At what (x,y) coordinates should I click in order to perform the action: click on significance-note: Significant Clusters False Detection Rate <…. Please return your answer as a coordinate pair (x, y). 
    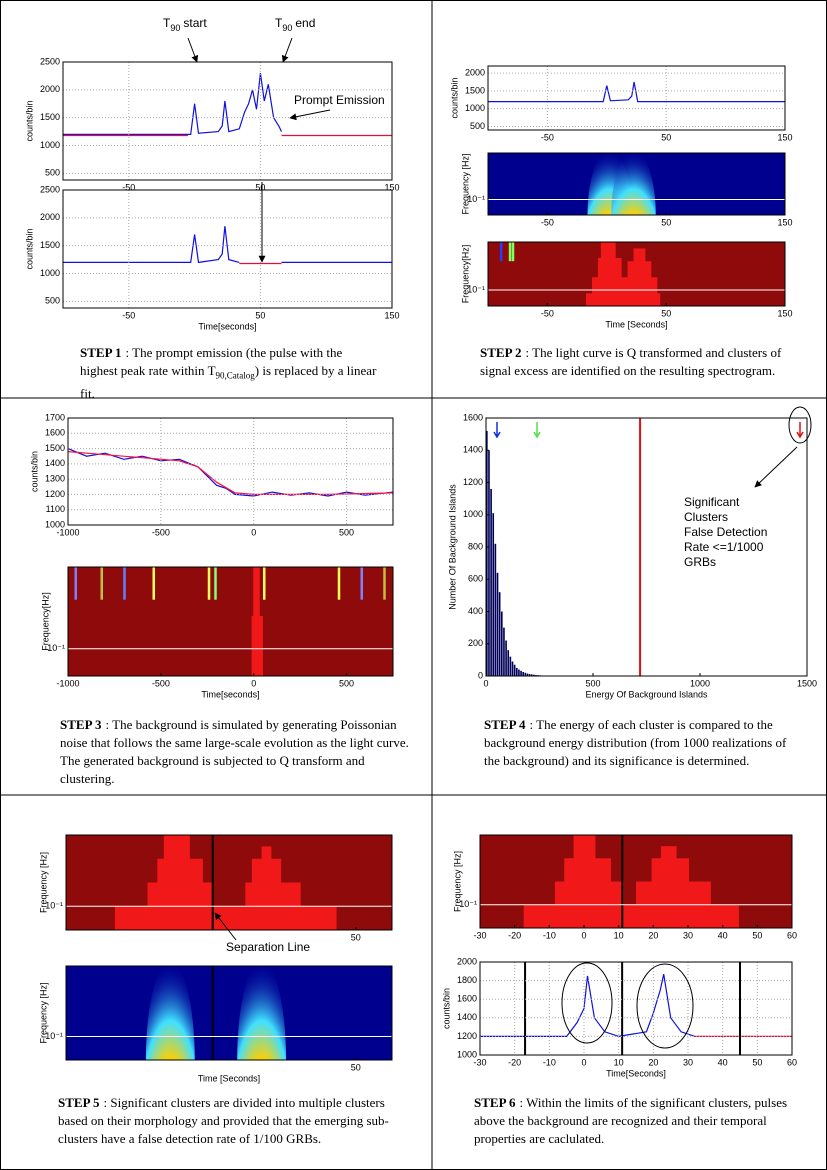
    Looking at the image, I should click on (725, 532).